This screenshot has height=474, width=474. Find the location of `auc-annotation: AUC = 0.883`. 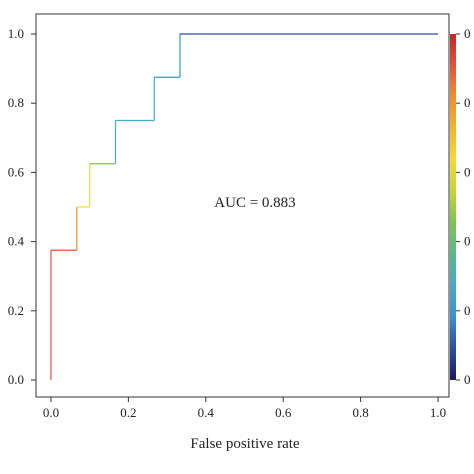

auc-annotation: AUC = 0.883 is located at coordinates (254, 203).